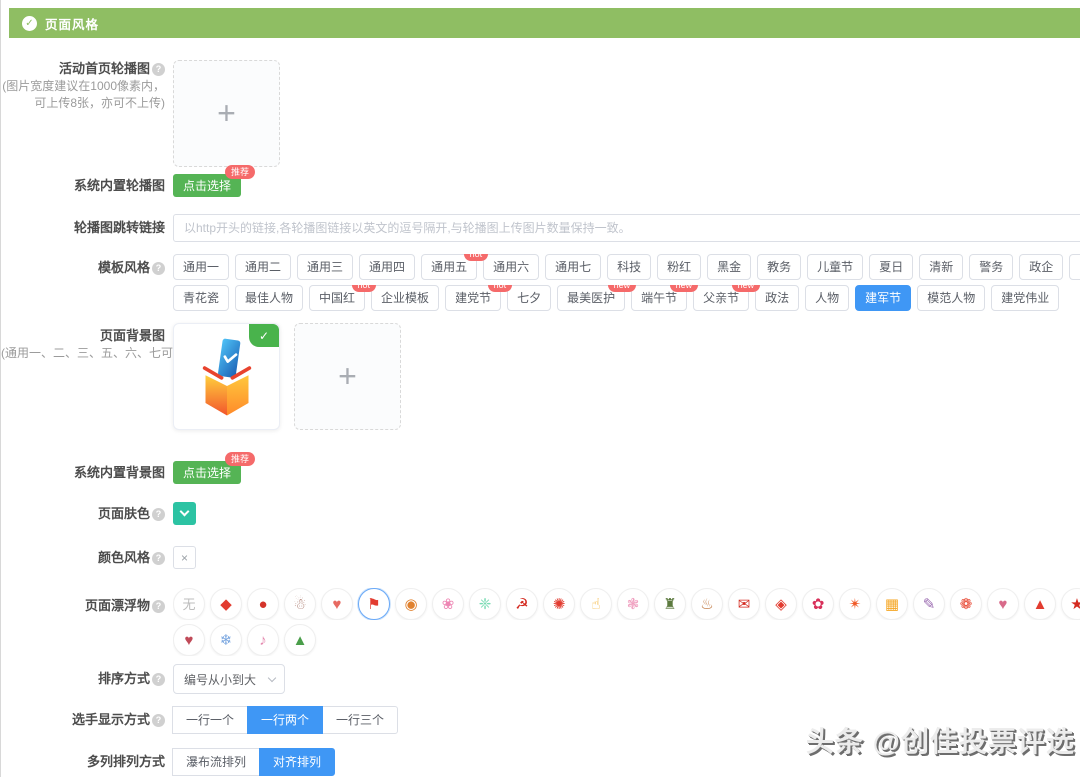 Image resolution: width=1080 pixels, height=777 pixels. I want to click on ballot-box-logo, so click(226, 377).